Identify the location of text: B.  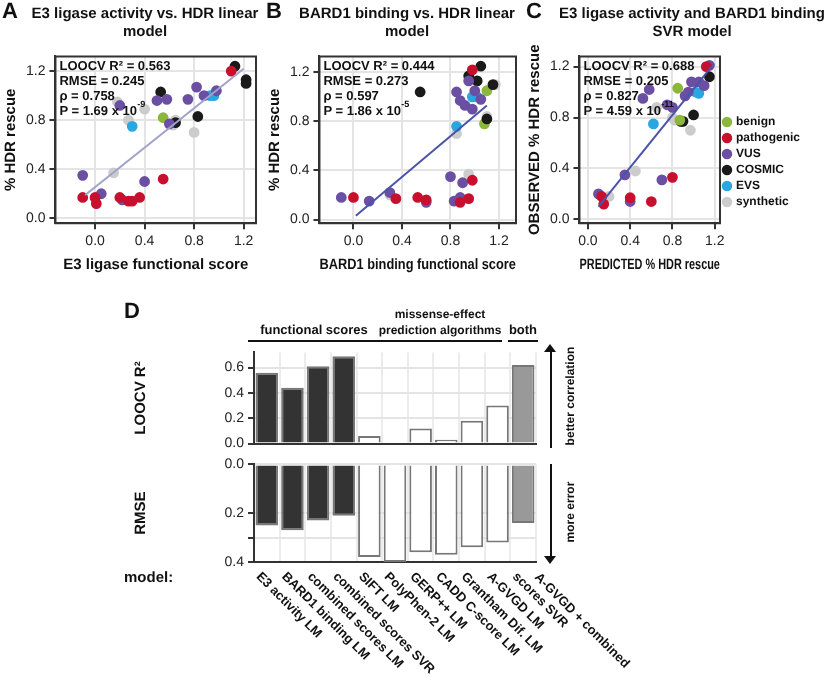
(274, 12).